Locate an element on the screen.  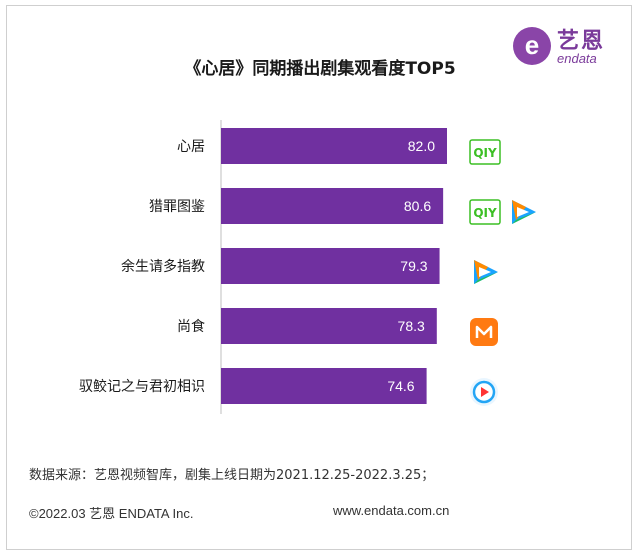
data-label: 74.6 is located at coordinates (400, 386).